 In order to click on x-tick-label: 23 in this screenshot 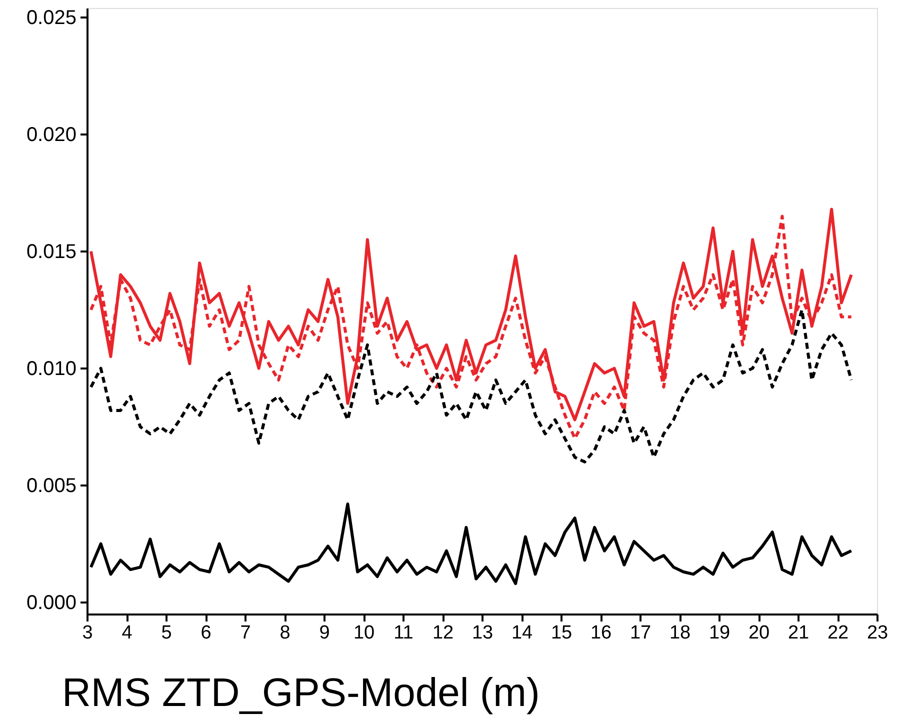, I will do `click(877, 633)`.